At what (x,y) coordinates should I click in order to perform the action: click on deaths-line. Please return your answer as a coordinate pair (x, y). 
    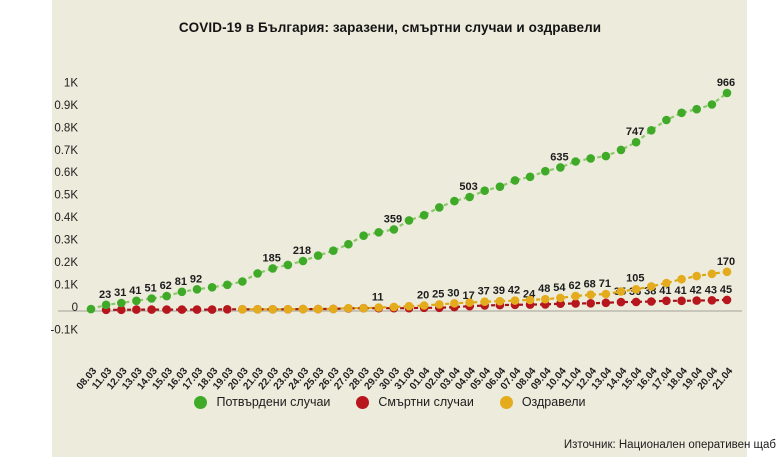
    Looking at the image, I should click on (417, 304).